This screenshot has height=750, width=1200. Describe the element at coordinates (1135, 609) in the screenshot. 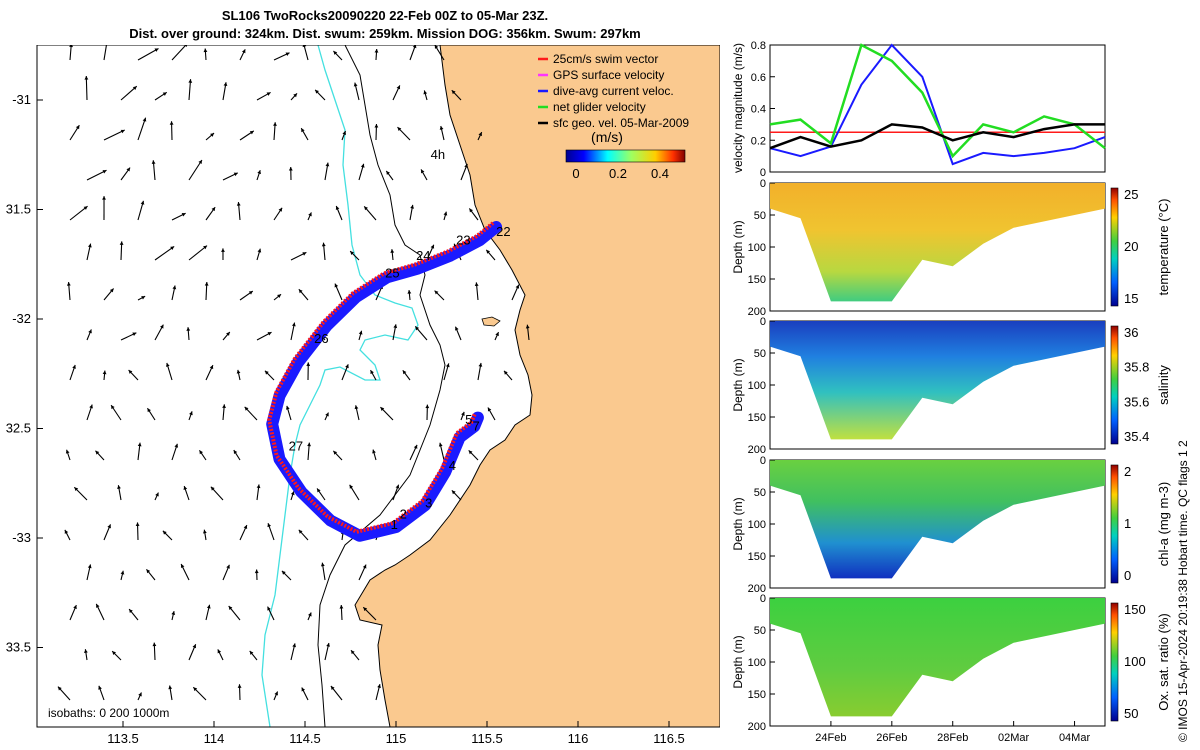

I see `section-colorbar-tick: 150` at that location.